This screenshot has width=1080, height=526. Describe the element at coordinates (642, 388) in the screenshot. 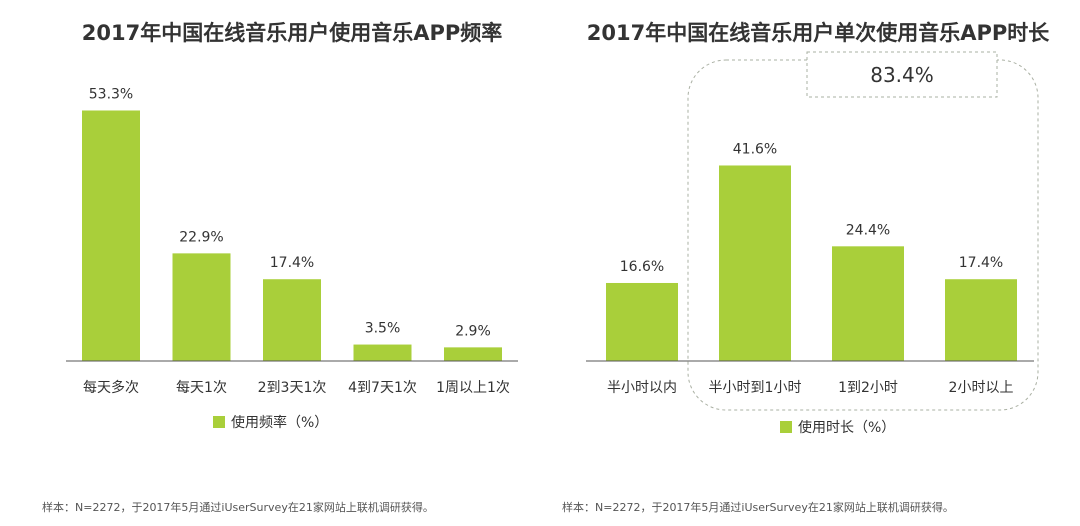

I see `chart2-category-label-1: 半小时以内` at that location.